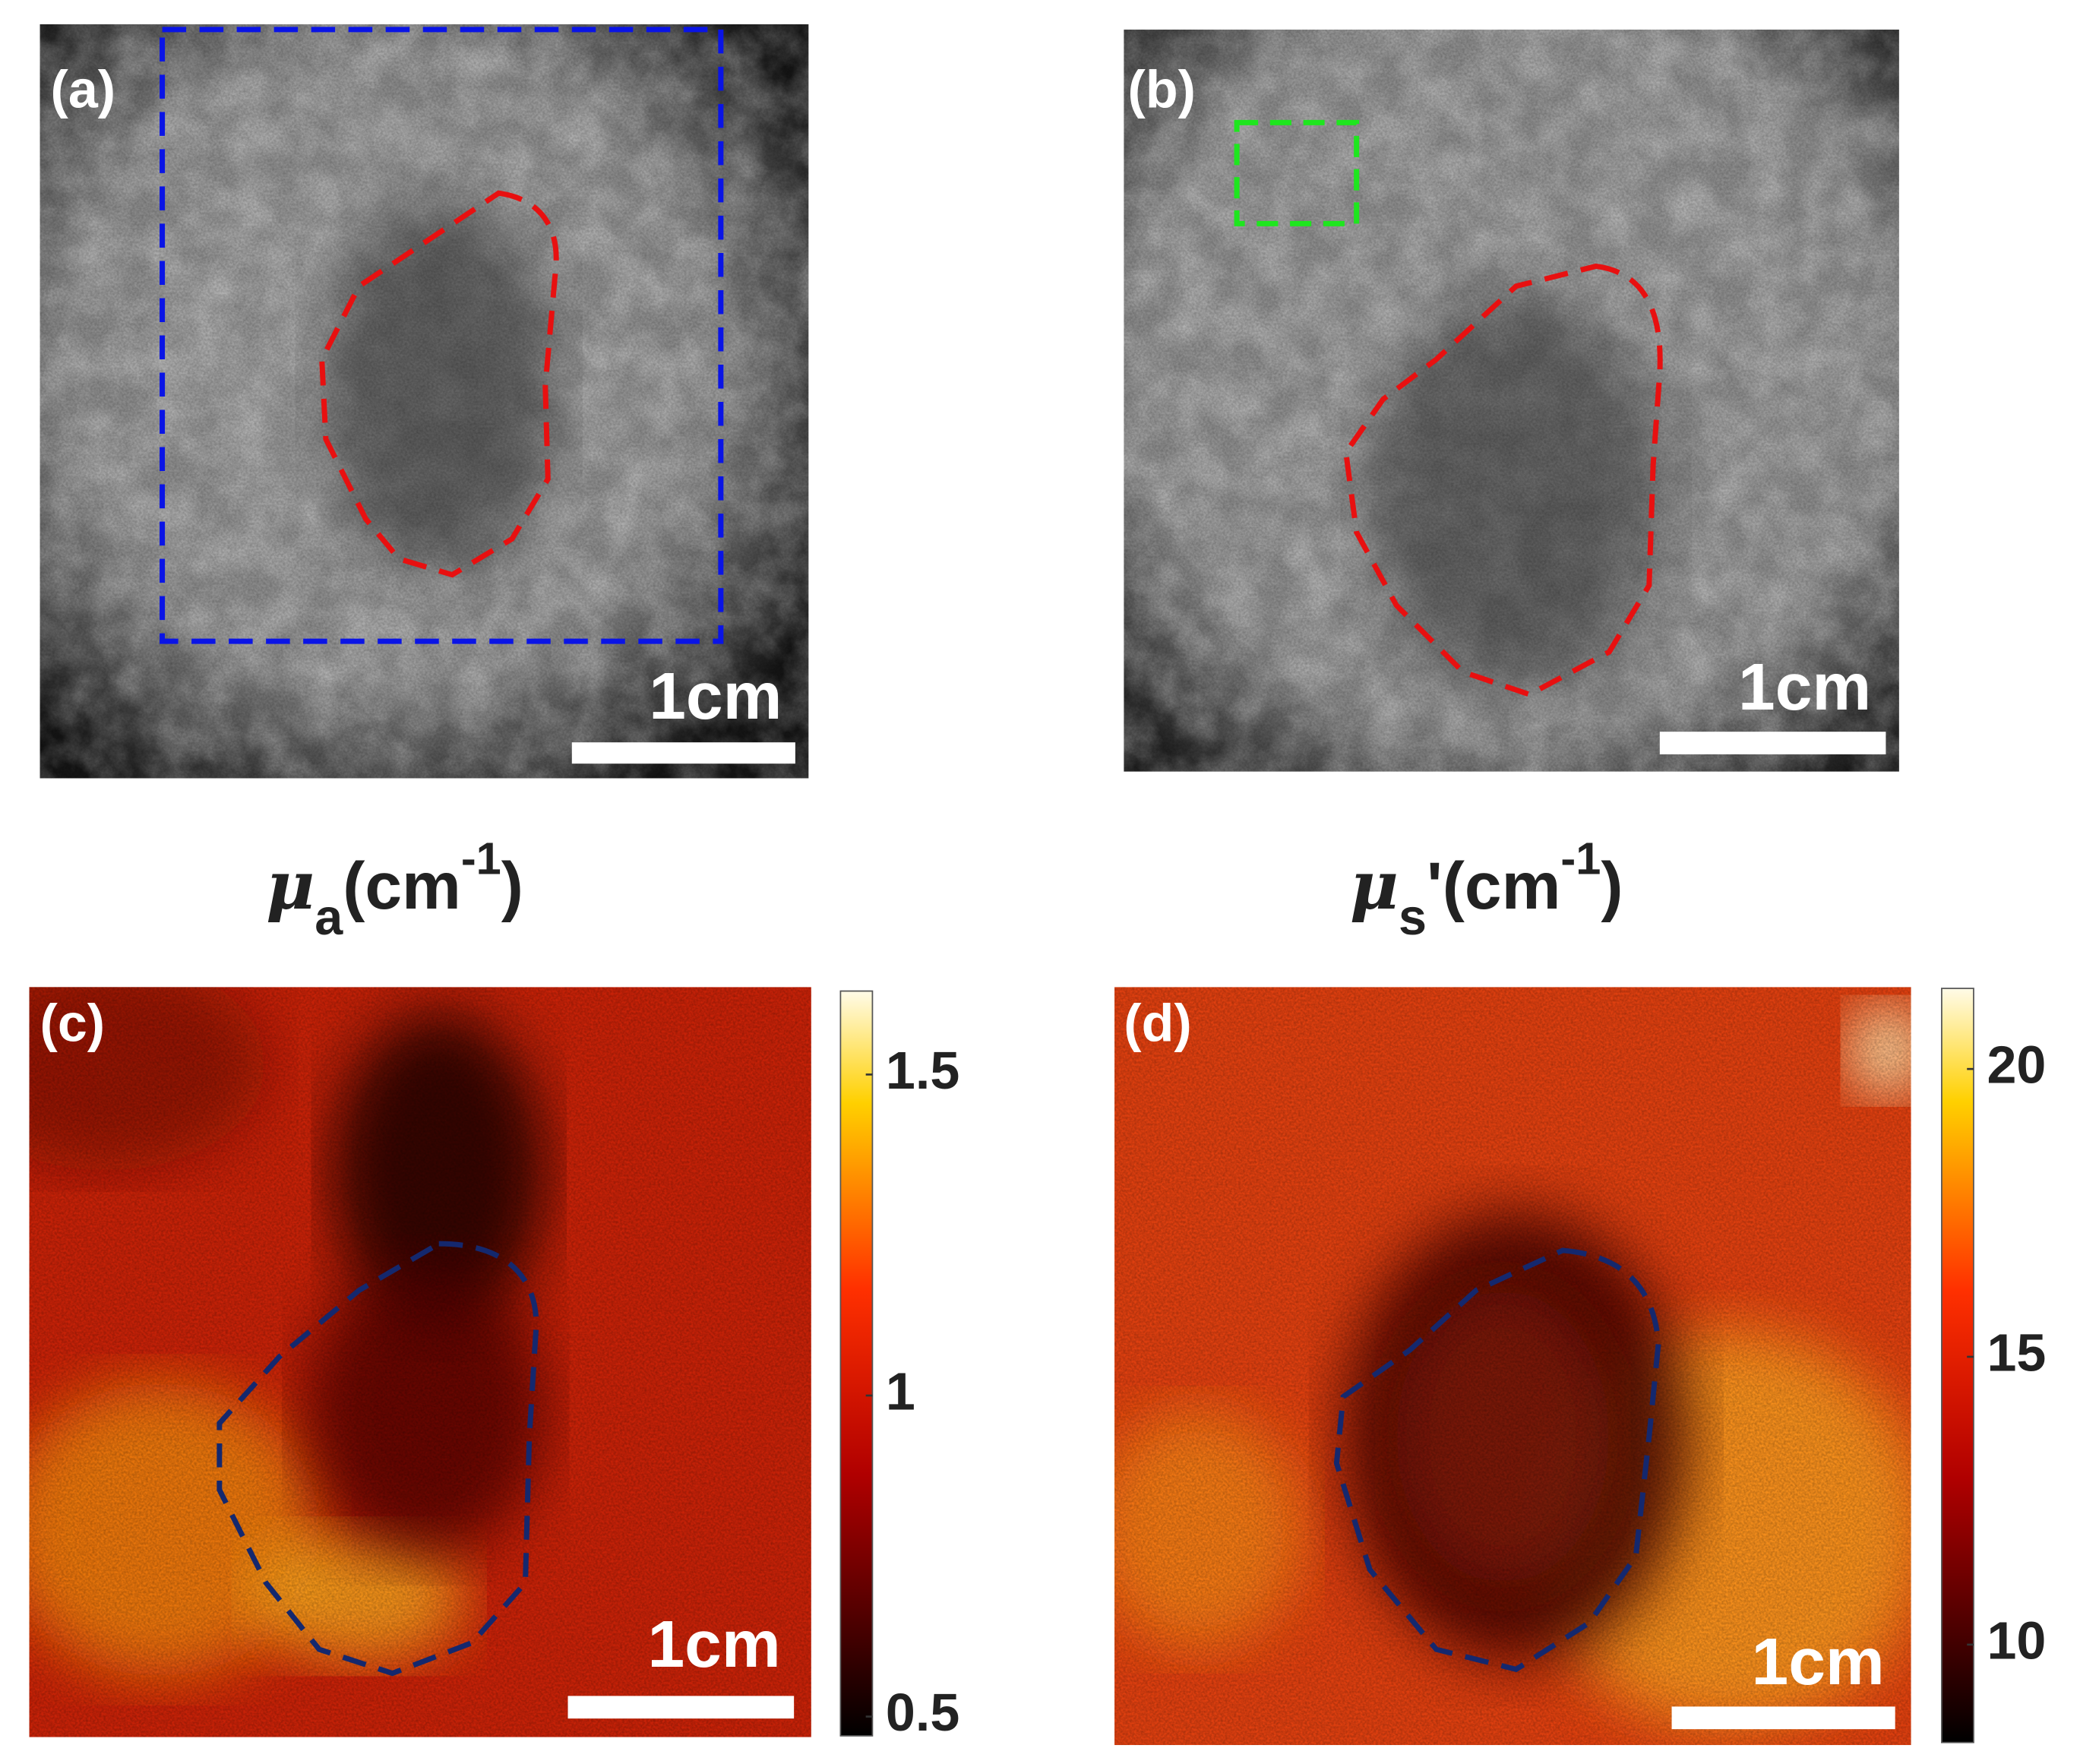 The image size is (2080, 1764). I want to click on roi-box, so click(442, 336).